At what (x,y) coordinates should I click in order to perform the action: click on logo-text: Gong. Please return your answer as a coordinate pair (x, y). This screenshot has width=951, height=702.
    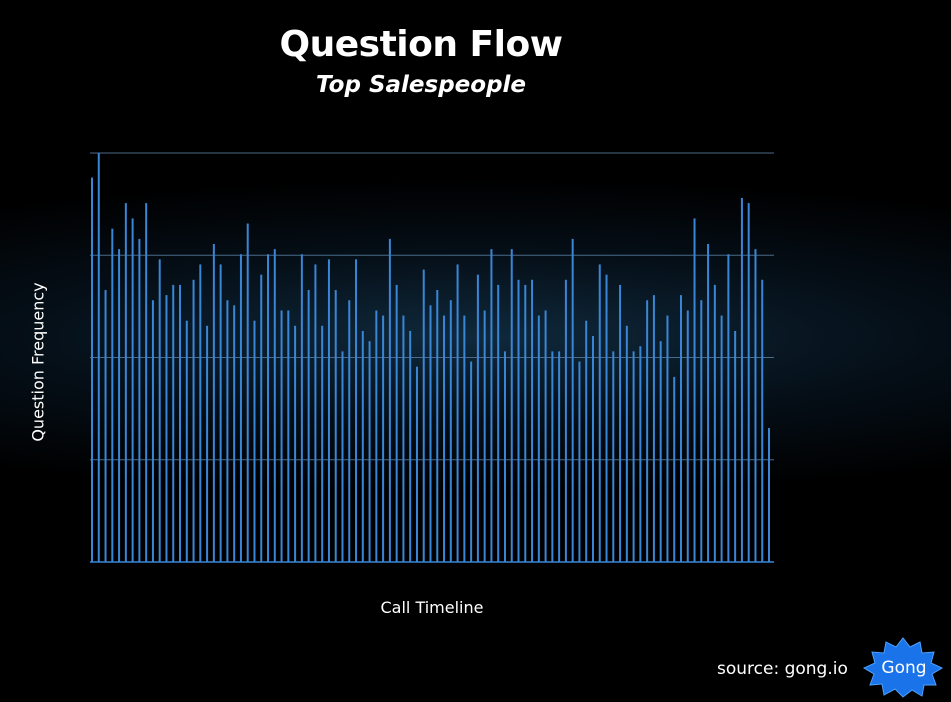
    Looking at the image, I should click on (903, 668).